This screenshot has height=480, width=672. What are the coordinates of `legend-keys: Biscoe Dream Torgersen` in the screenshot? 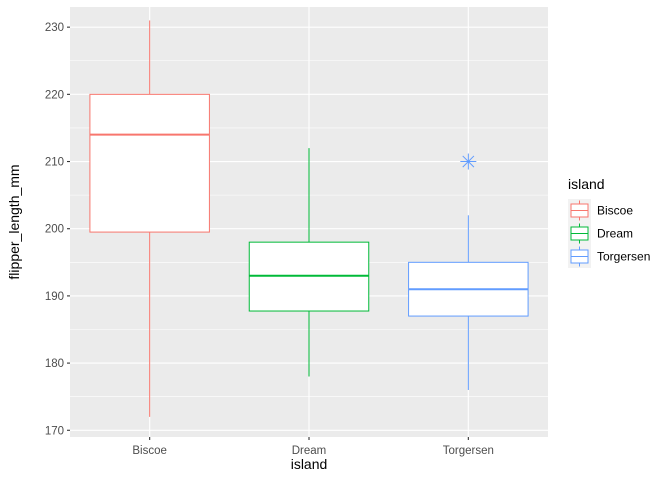 It's located at (609, 233).